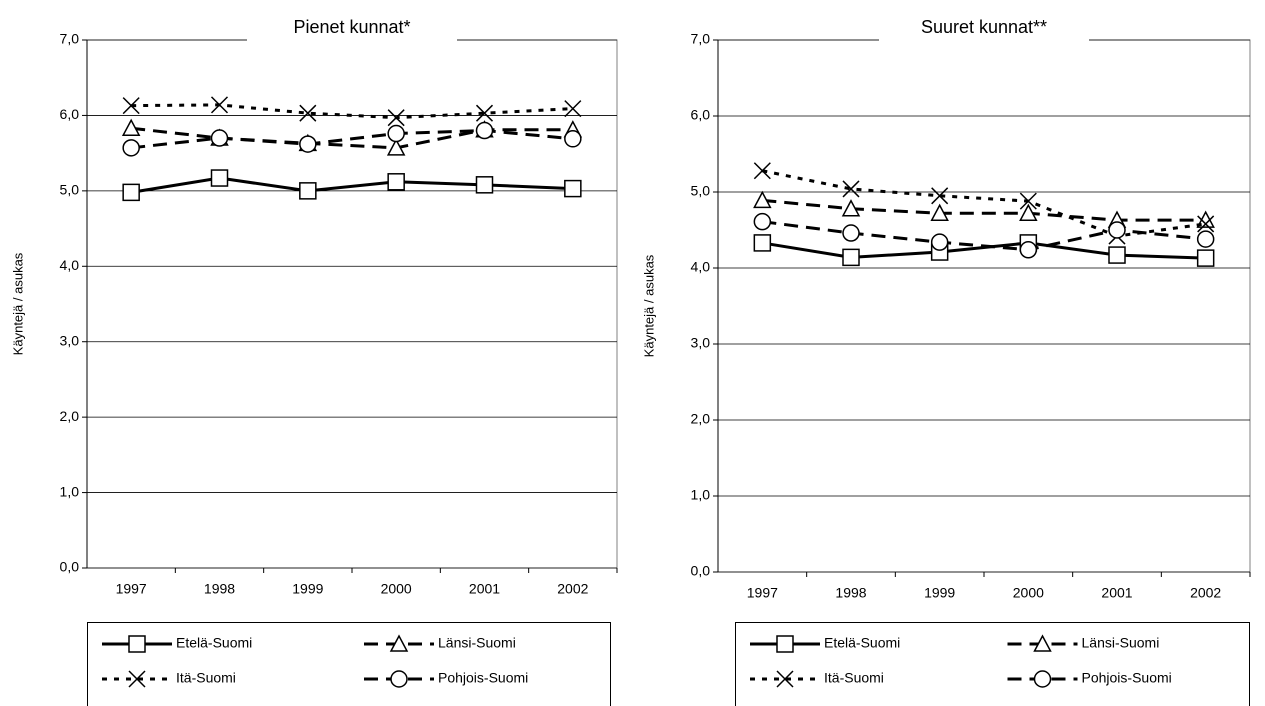 This screenshot has width=1265, height=706. What do you see at coordinates (648, 305) in the screenshot?
I see `y-axis-label: Käyntejä / asukas` at bounding box center [648, 305].